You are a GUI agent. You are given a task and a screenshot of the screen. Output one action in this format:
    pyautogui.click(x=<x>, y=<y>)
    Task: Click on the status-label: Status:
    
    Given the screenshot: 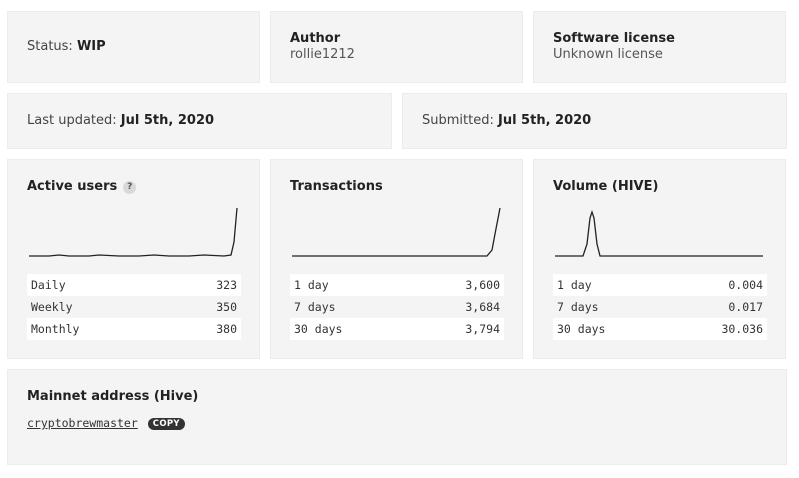 What is the action you would take?
    pyautogui.click(x=50, y=46)
    